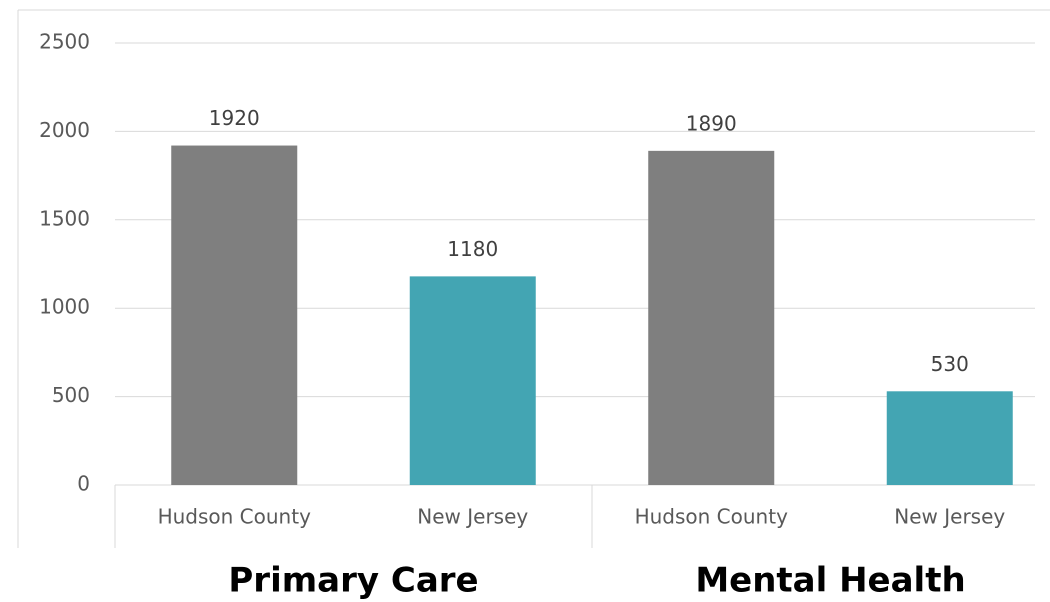 This screenshot has height=602, width=1050. Describe the element at coordinates (830, 581) in the screenshot. I see `group-label: Mental Health` at that location.